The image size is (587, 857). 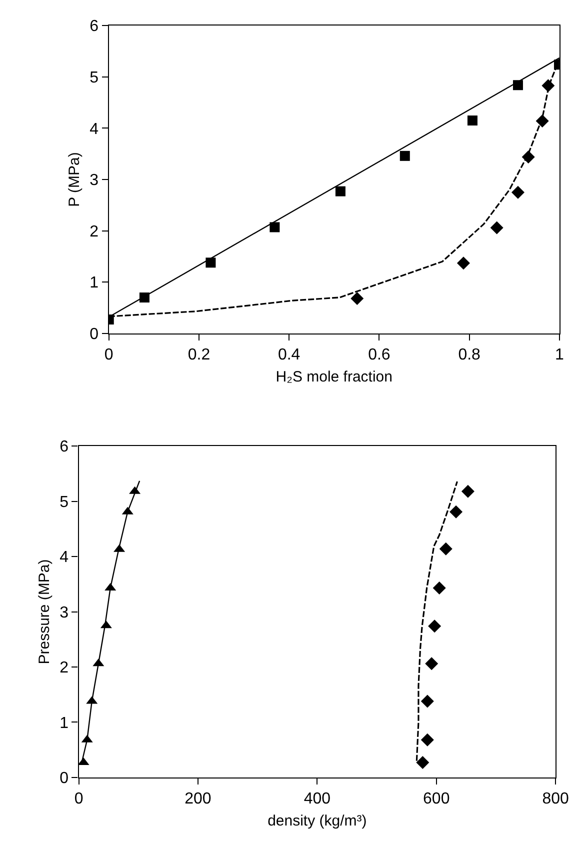 What do you see at coordinates (469, 355) in the screenshot?
I see `x-tick-label: 0.8` at bounding box center [469, 355].